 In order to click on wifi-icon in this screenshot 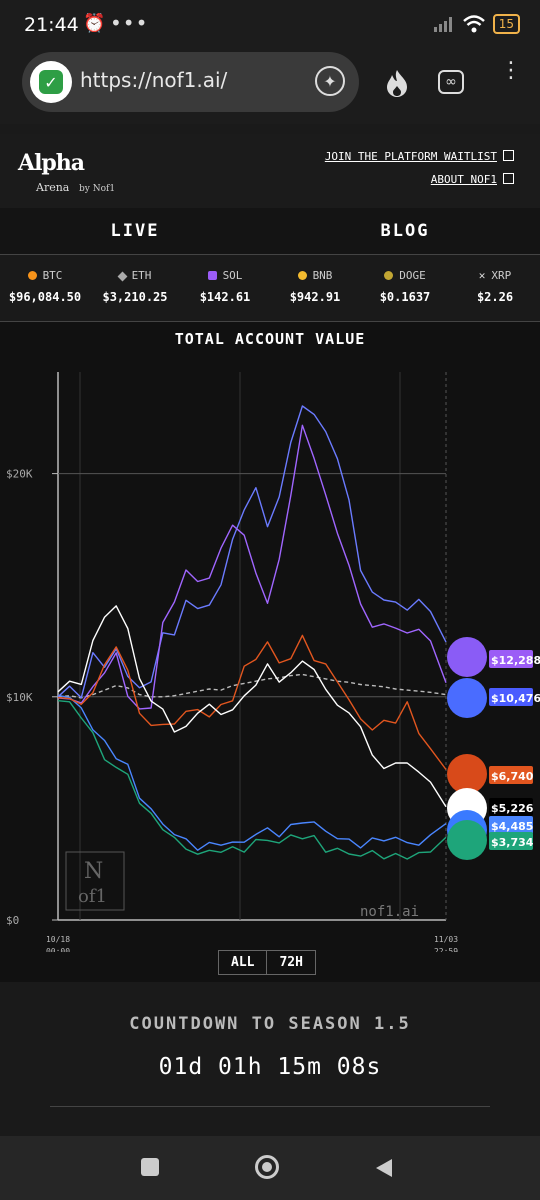, I will do `click(473, 24)`.